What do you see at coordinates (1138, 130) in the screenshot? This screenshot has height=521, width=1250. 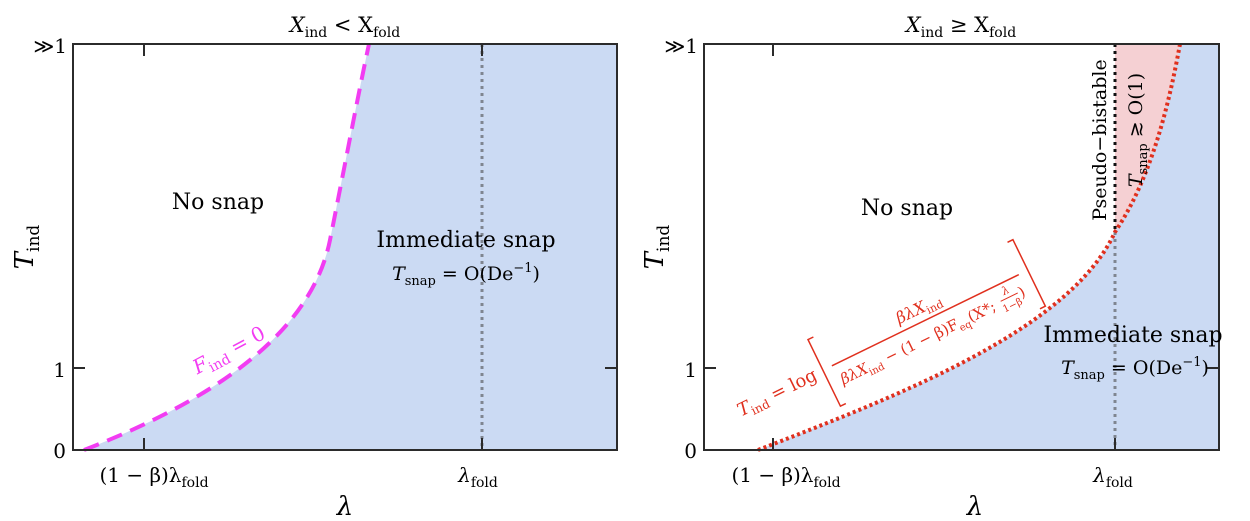 I see `right-tsnap-big-label: Tsnap ≳ O(1)` at bounding box center [1138, 130].